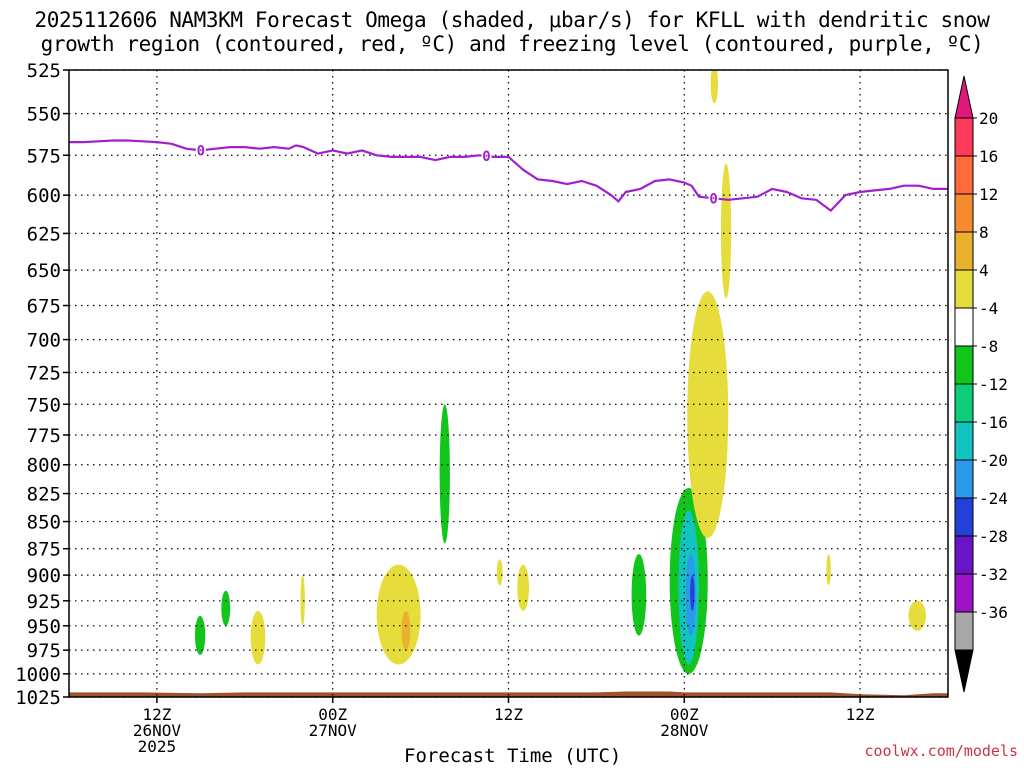 This screenshot has width=1024, height=768. What do you see at coordinates (726, 231) in the screenshot?
I see `omega-yellow-45h` at bounding box center [726, 231].